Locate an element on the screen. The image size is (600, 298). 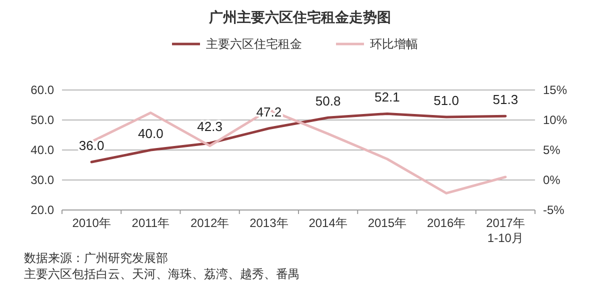
data-label: 42.3 is located at coordinates (209, 126).